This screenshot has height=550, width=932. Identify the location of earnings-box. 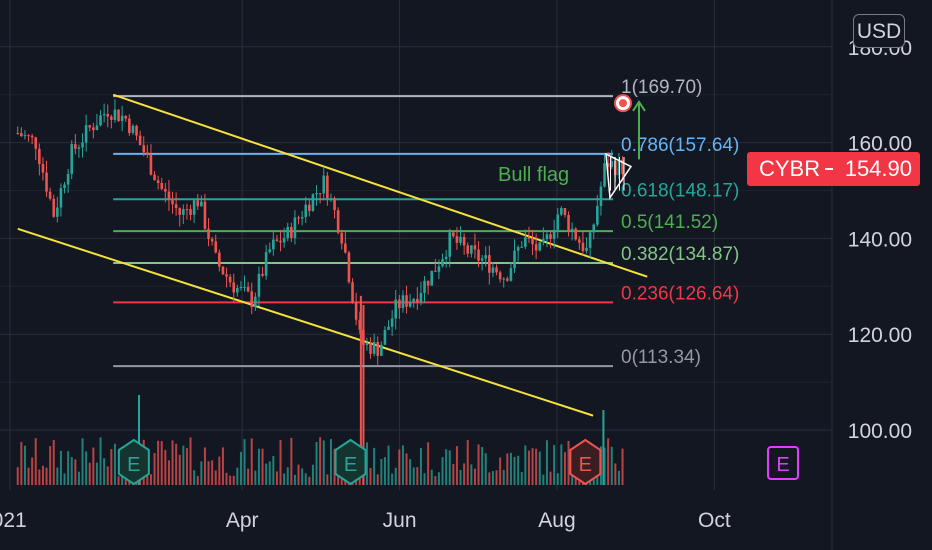
(783, 463).